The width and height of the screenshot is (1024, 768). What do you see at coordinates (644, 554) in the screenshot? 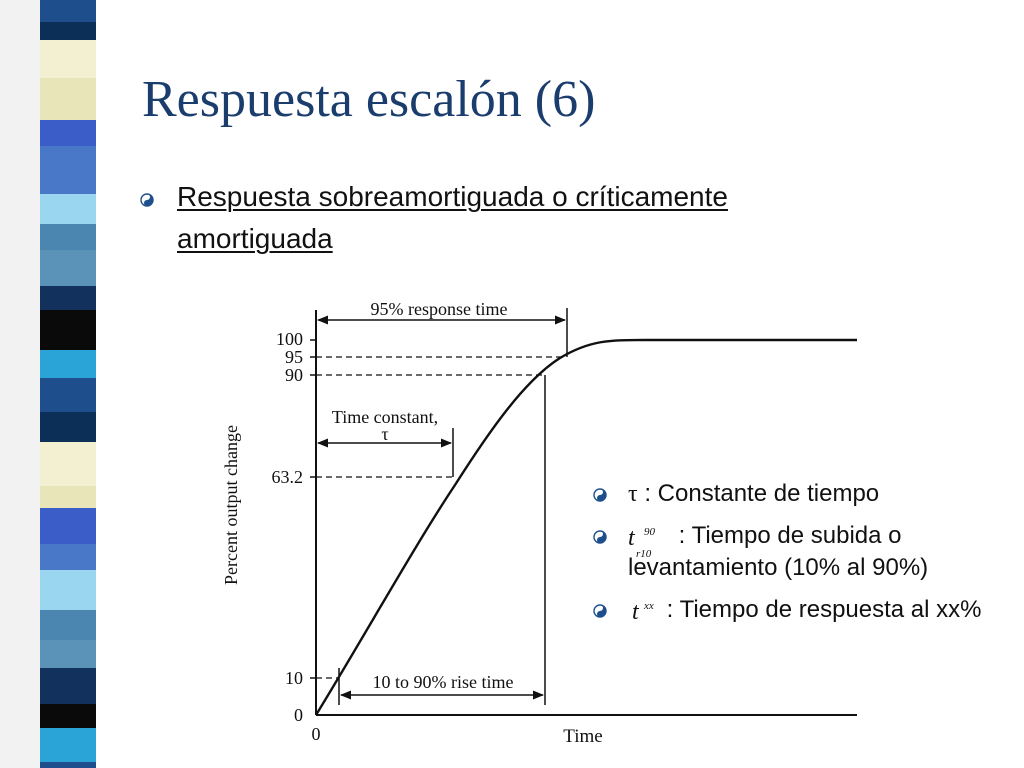
I see `rise-time-subscript: r10` at bounding box center [644, 554].